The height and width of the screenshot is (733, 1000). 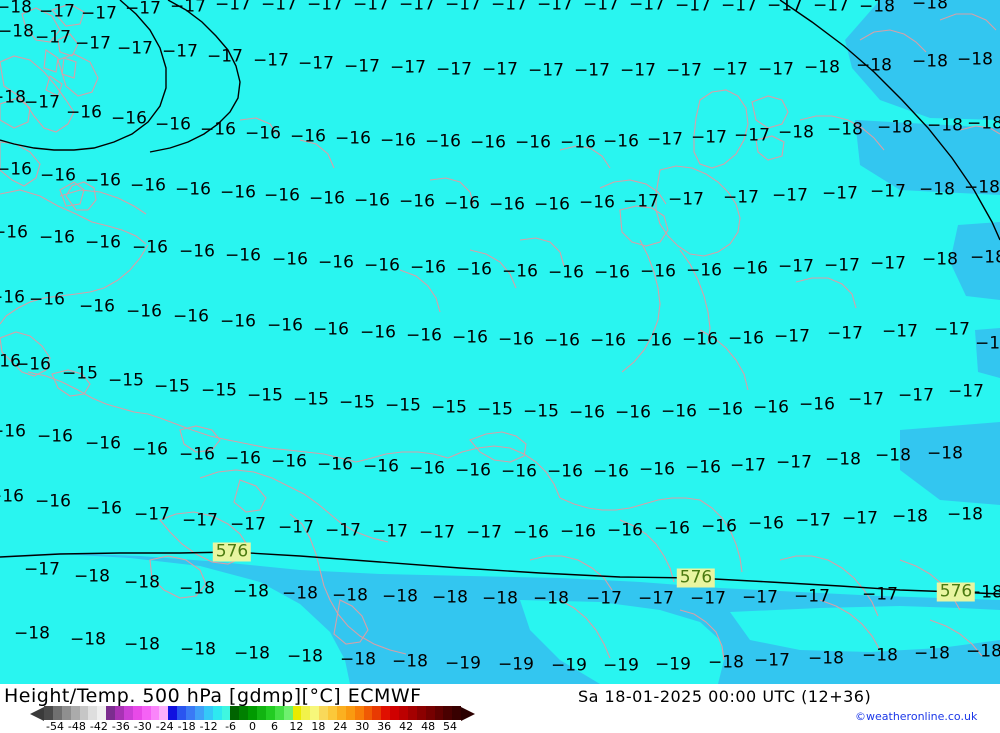 What do you see at coordinates (468, 713) in the screenshot?
I see `scale-cap-right` at bounding box center [468, 713].